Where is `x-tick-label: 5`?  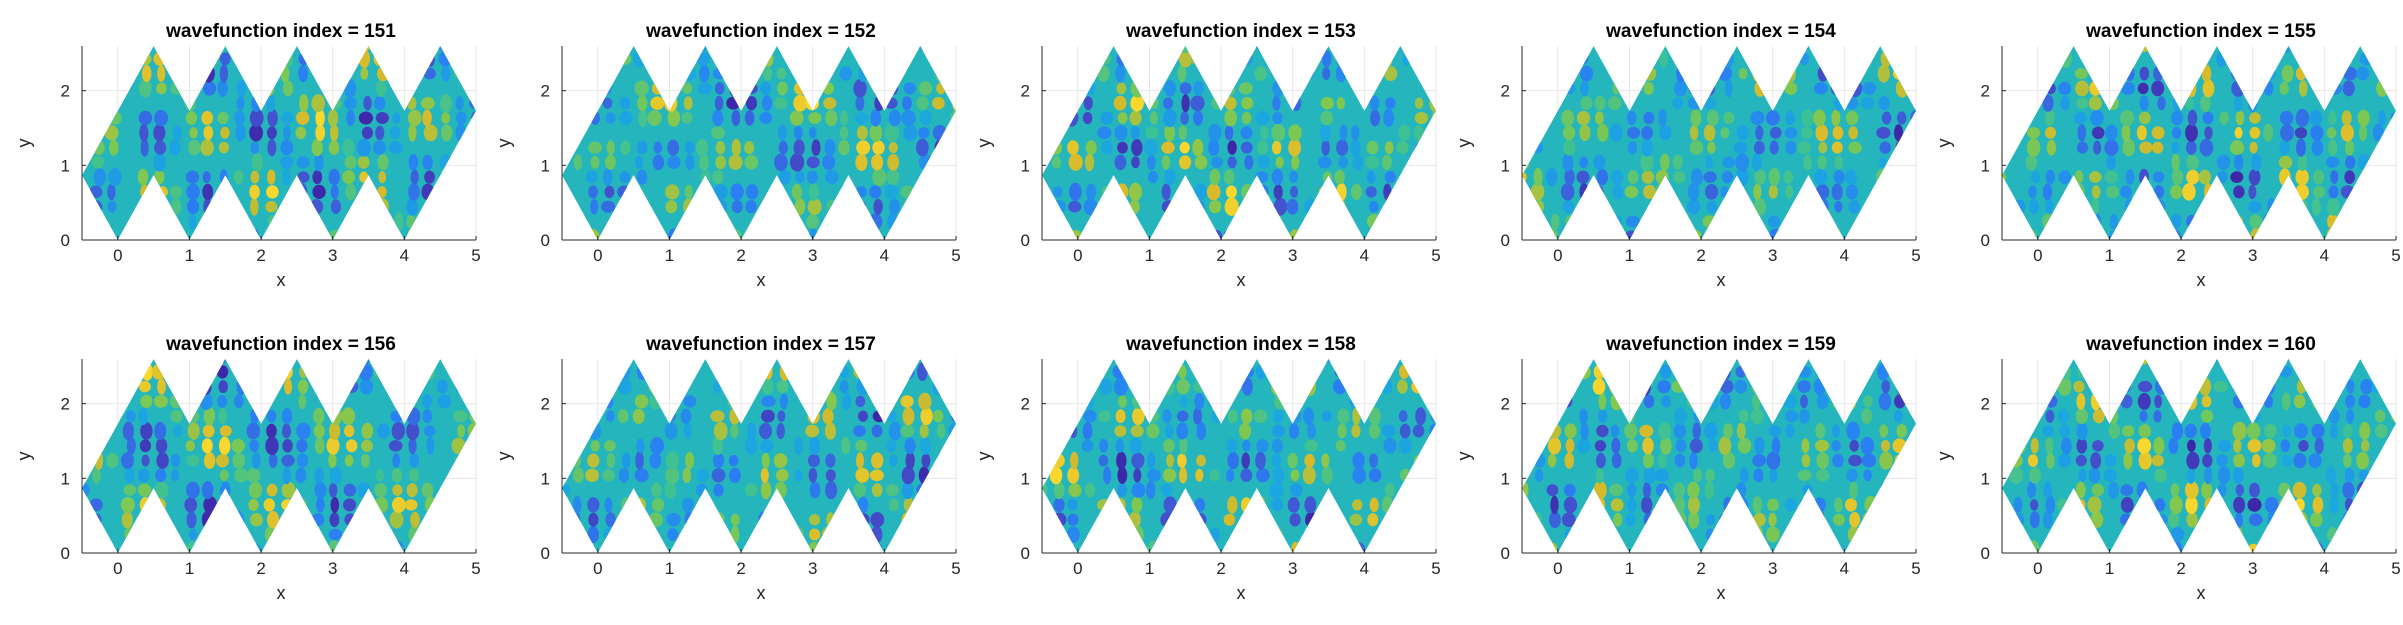 x-tick-label: 5 is located at coordinates (475, 255).